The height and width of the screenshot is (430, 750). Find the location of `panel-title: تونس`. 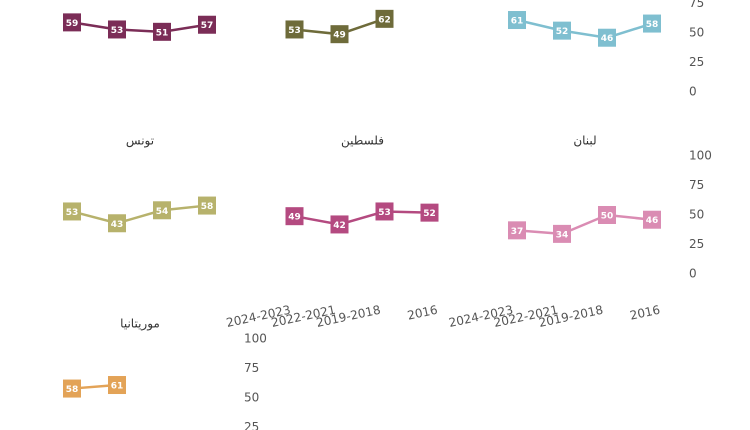

panel-title: تونس is located at coordinates (140, 141).